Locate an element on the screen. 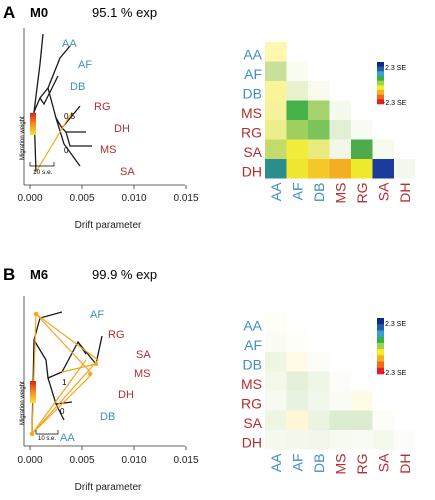  x-tick-b-1: 0.005 is located at coordinates (81, 460).